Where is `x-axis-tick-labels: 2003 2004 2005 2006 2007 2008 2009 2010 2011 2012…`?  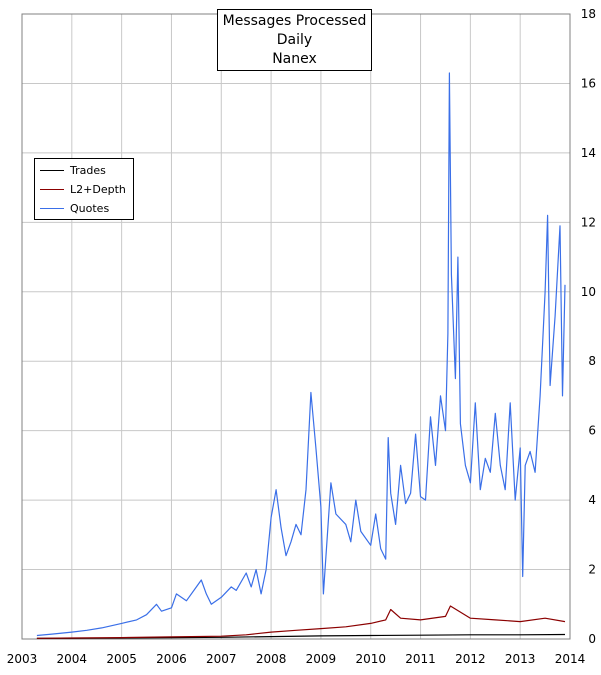 x-axis-tick-labels: 2003 2004 2005 2006 2007 2008 2009 2010 2011 2012… is located at coordinates (296, 659).